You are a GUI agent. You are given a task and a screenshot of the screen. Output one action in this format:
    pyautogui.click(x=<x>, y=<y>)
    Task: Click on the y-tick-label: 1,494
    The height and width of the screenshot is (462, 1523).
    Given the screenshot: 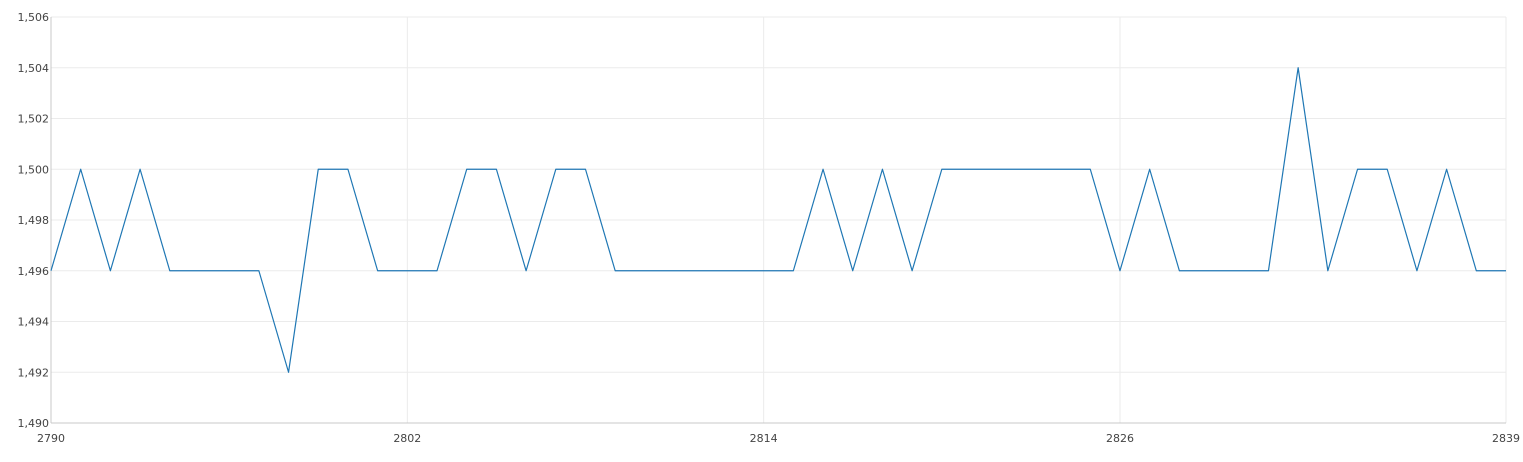 What is the action you would take?
    pyautogui.click(x=34, y=322)
    